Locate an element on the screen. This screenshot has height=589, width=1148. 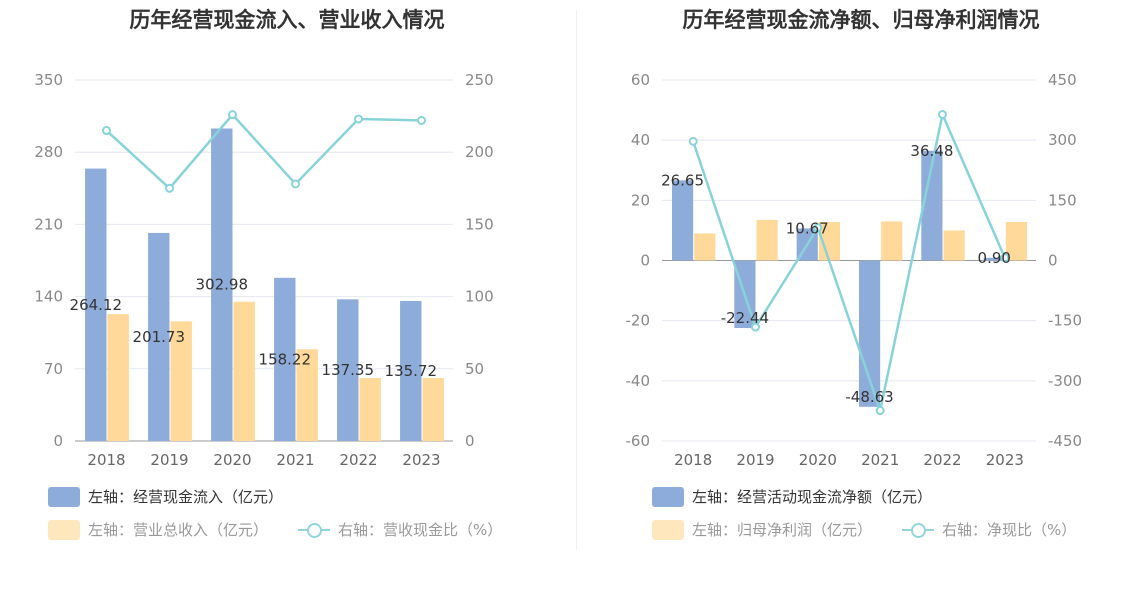
data-label: 0.90 is located at coordinates (994, 258).